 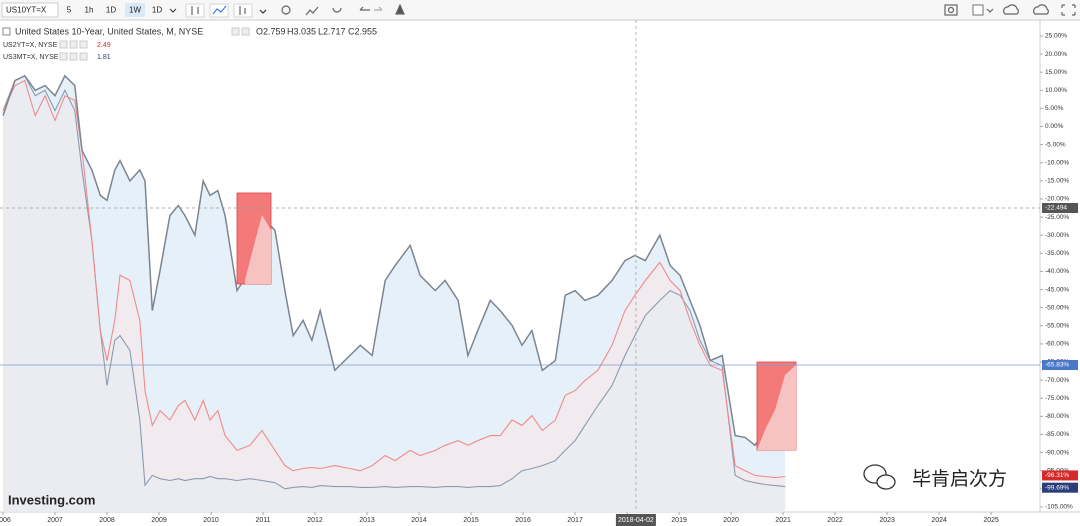 What do you see at coordinates (1057, 475) in the screenshot?
I see `price-tag: -96.31%` at bounding box center [1057, 475].